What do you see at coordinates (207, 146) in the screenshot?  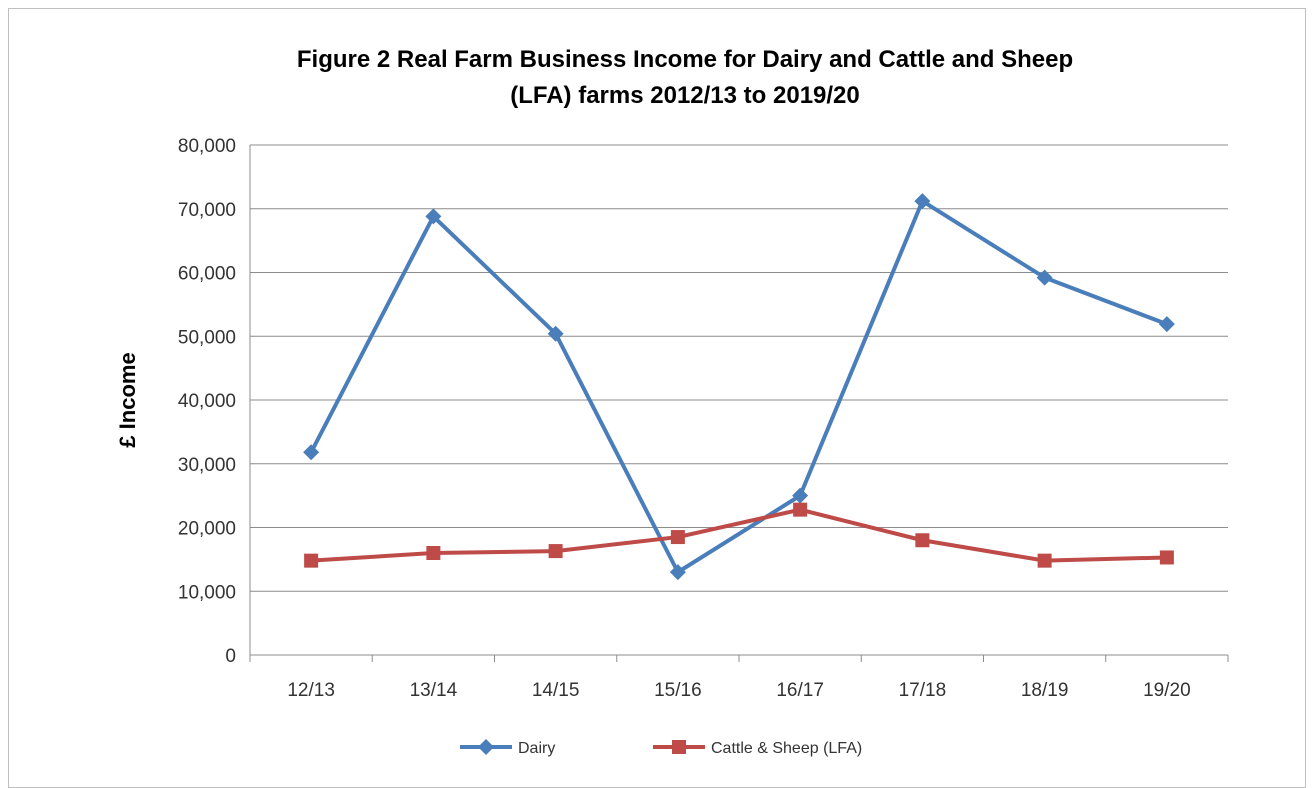 I see `y-tick-label: 80,000` at bounding box center [207, 146].